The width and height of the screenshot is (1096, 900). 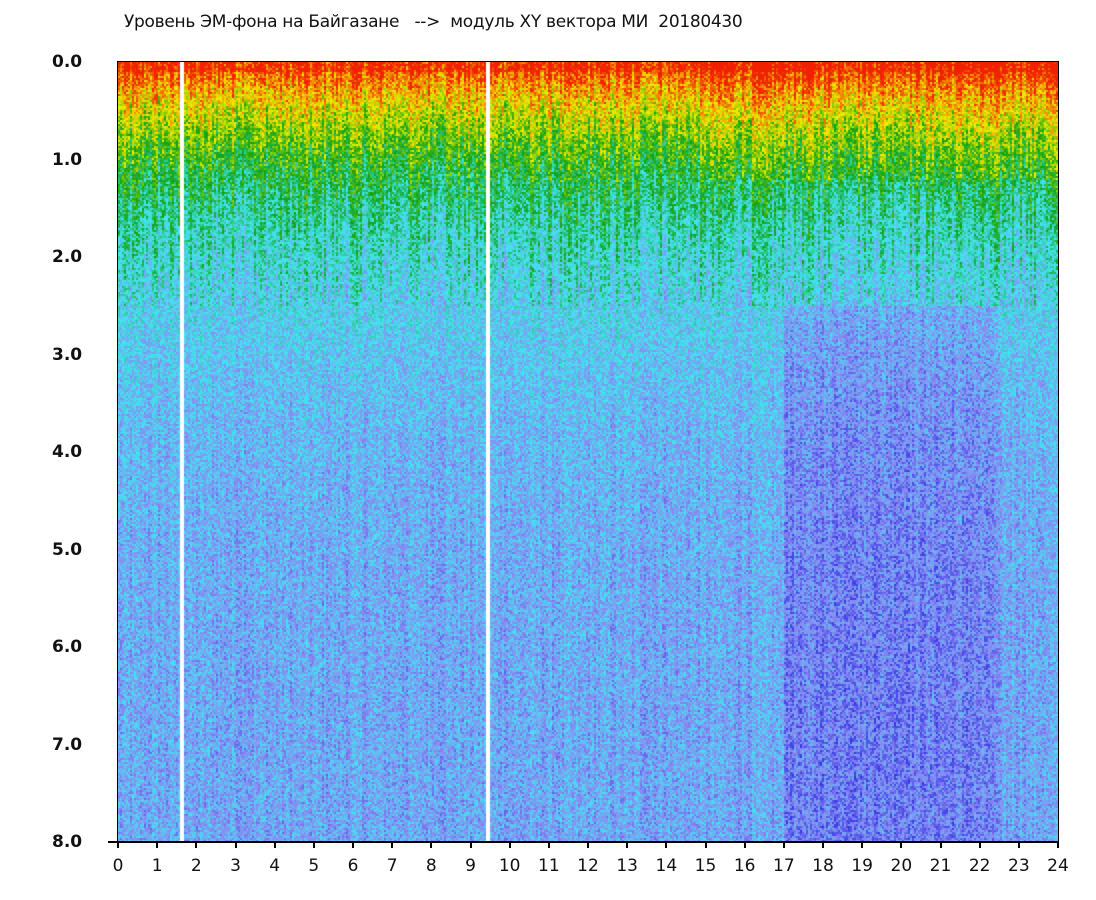 I want to click on x-tick-label: 7, so click(x=392, y=866).